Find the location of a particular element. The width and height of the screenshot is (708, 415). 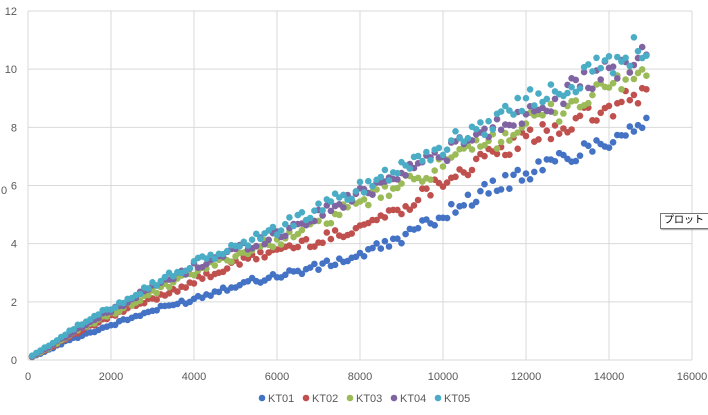

legend-label: KT04 is located at coordinates (413, 399).